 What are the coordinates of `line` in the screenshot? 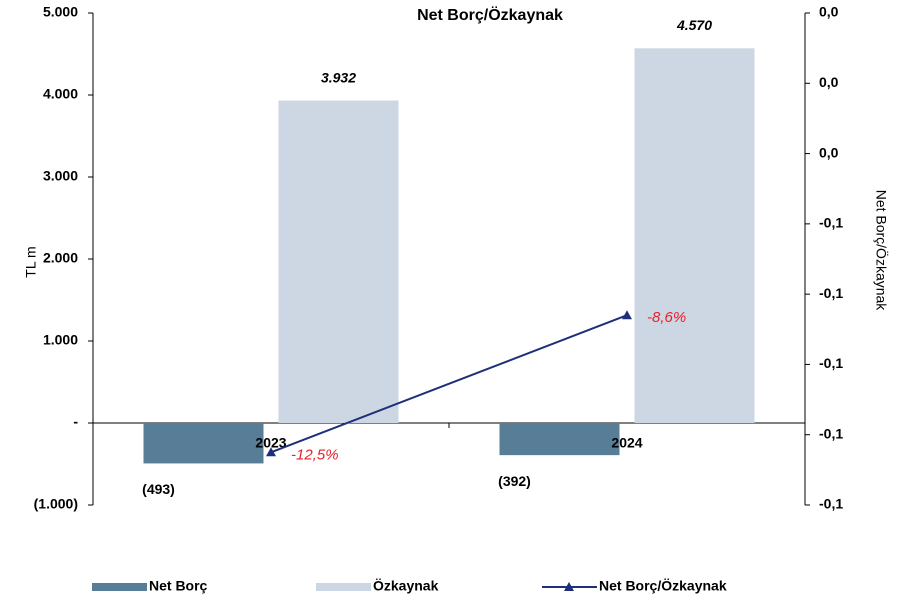 It's located at (449, 384).